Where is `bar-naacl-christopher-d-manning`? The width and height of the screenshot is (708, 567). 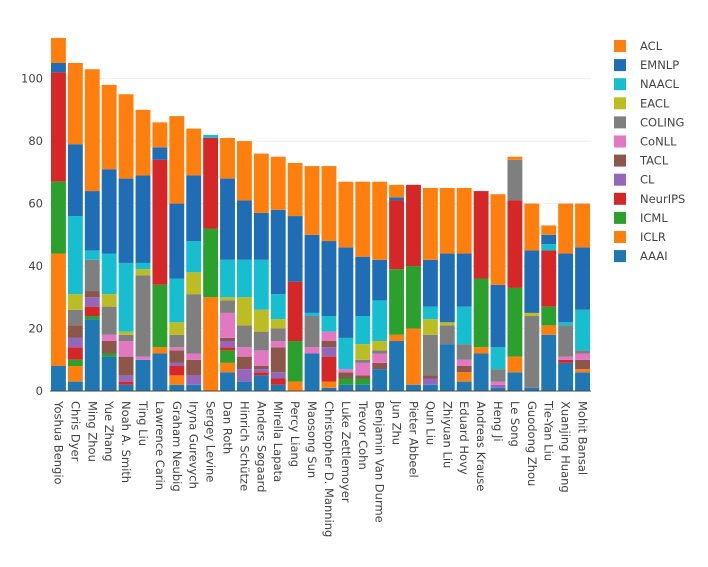
bar-naacl-christopher-d-manning is located at coordinates (329, 324).